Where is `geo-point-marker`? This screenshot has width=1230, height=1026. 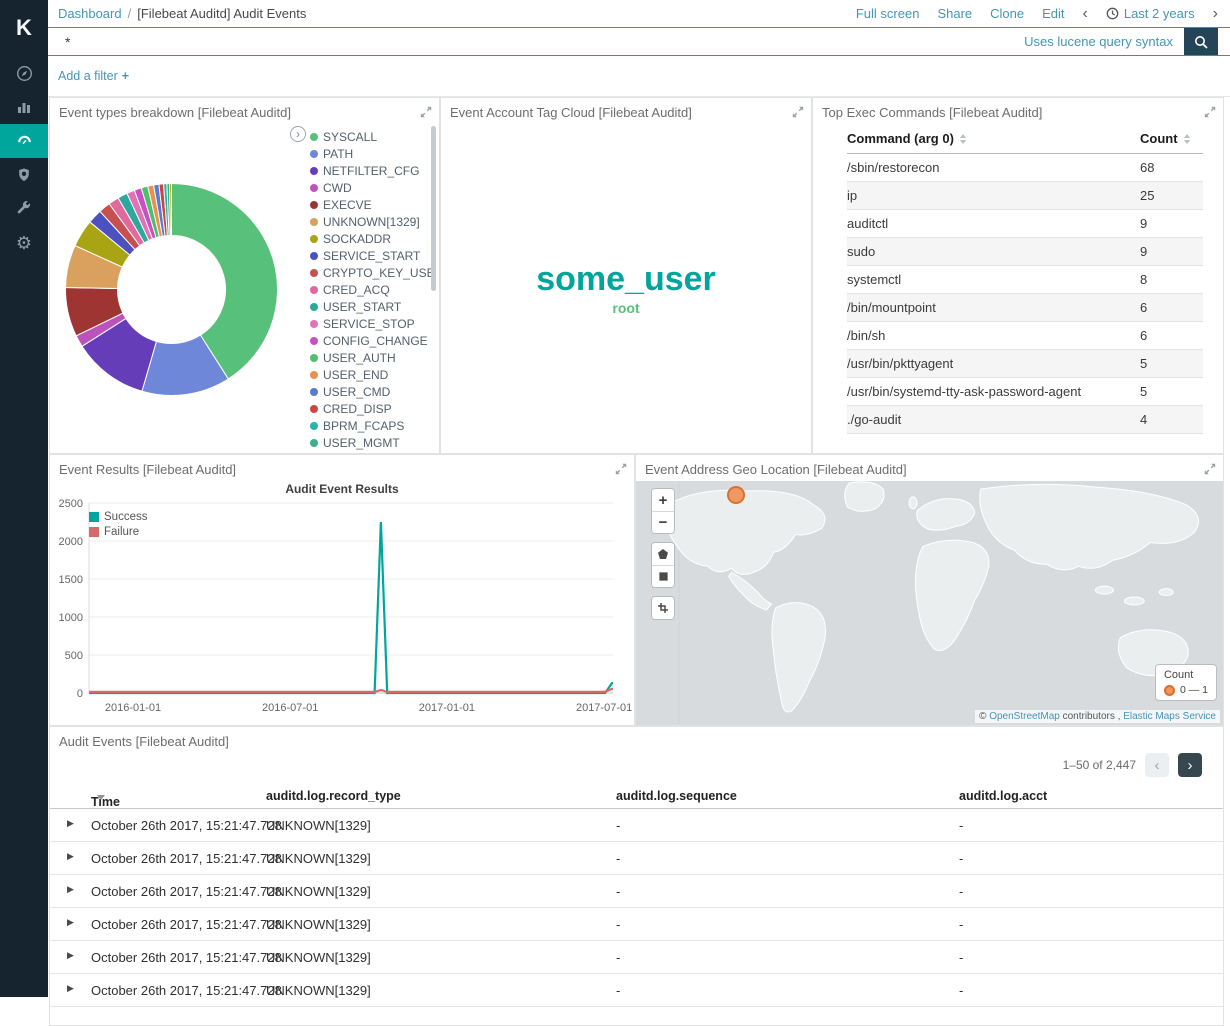
geo-point-marker is located at coordinates (736, 495).